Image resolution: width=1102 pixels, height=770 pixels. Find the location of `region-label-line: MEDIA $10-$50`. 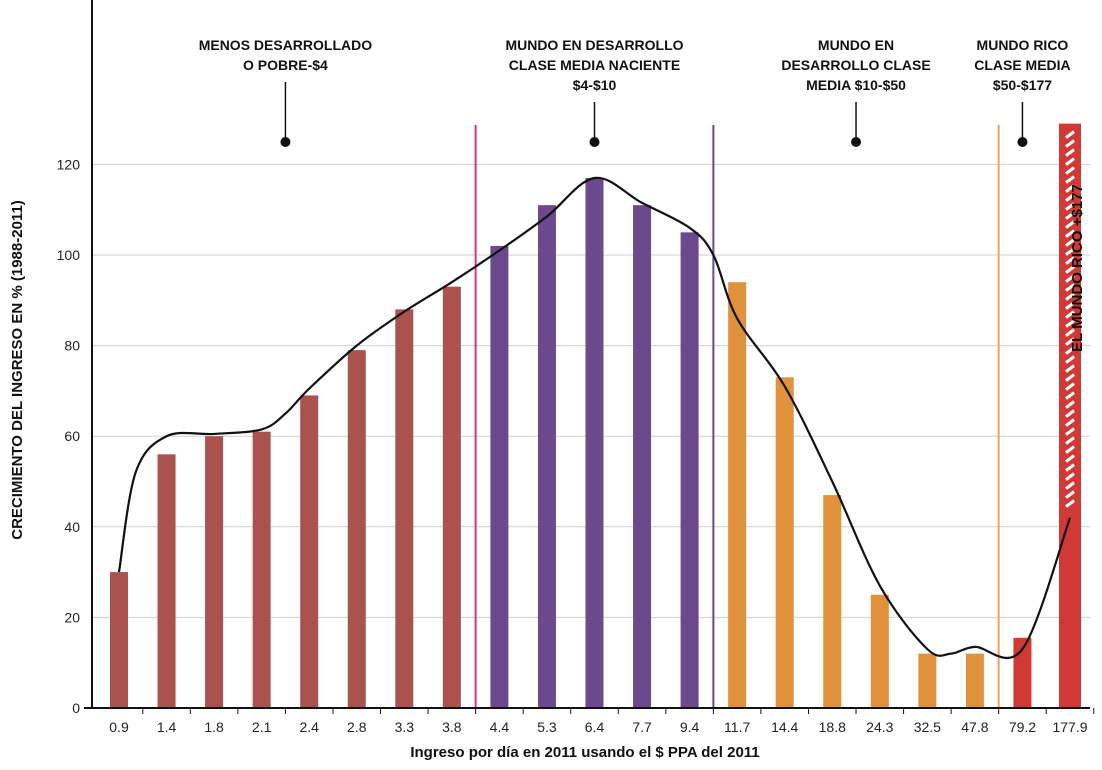

region-label-line: MEDIA $10-$50 is located at coordinates (856, 85).